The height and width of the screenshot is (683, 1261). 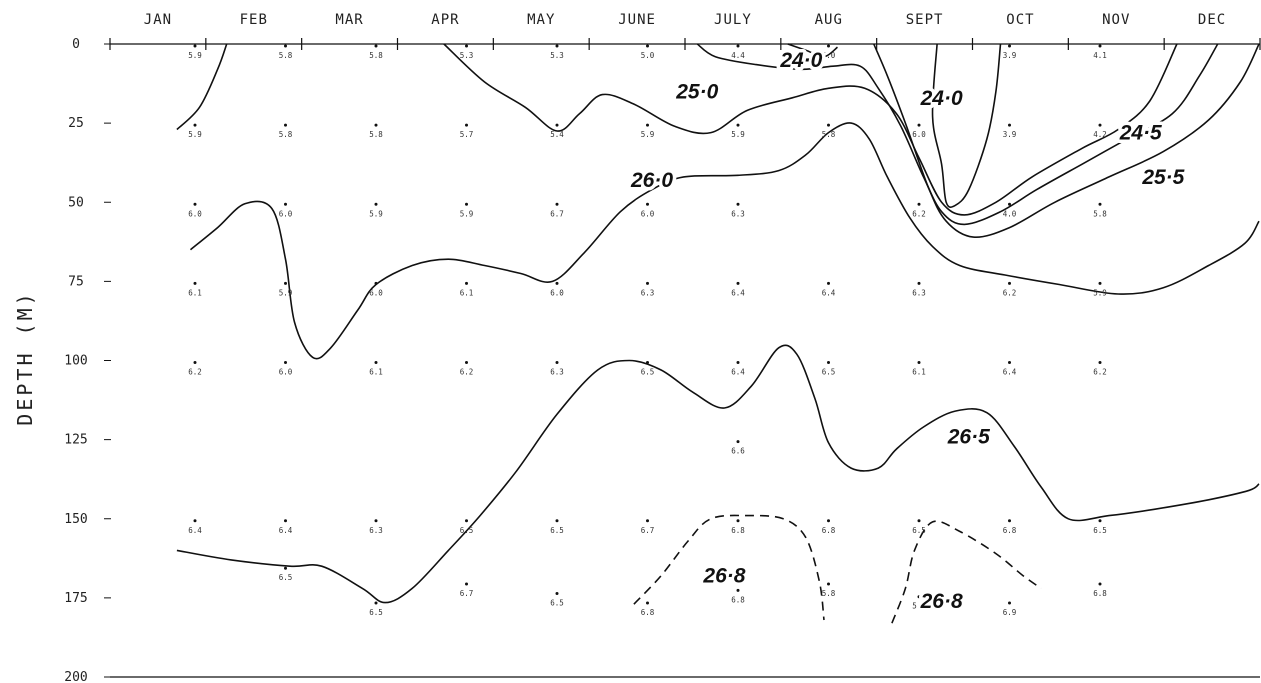 What do you see at coordinates (800, 60) in the screenshot?
I see `contour-value-label: 24·0` at bounding box center [800, 60].